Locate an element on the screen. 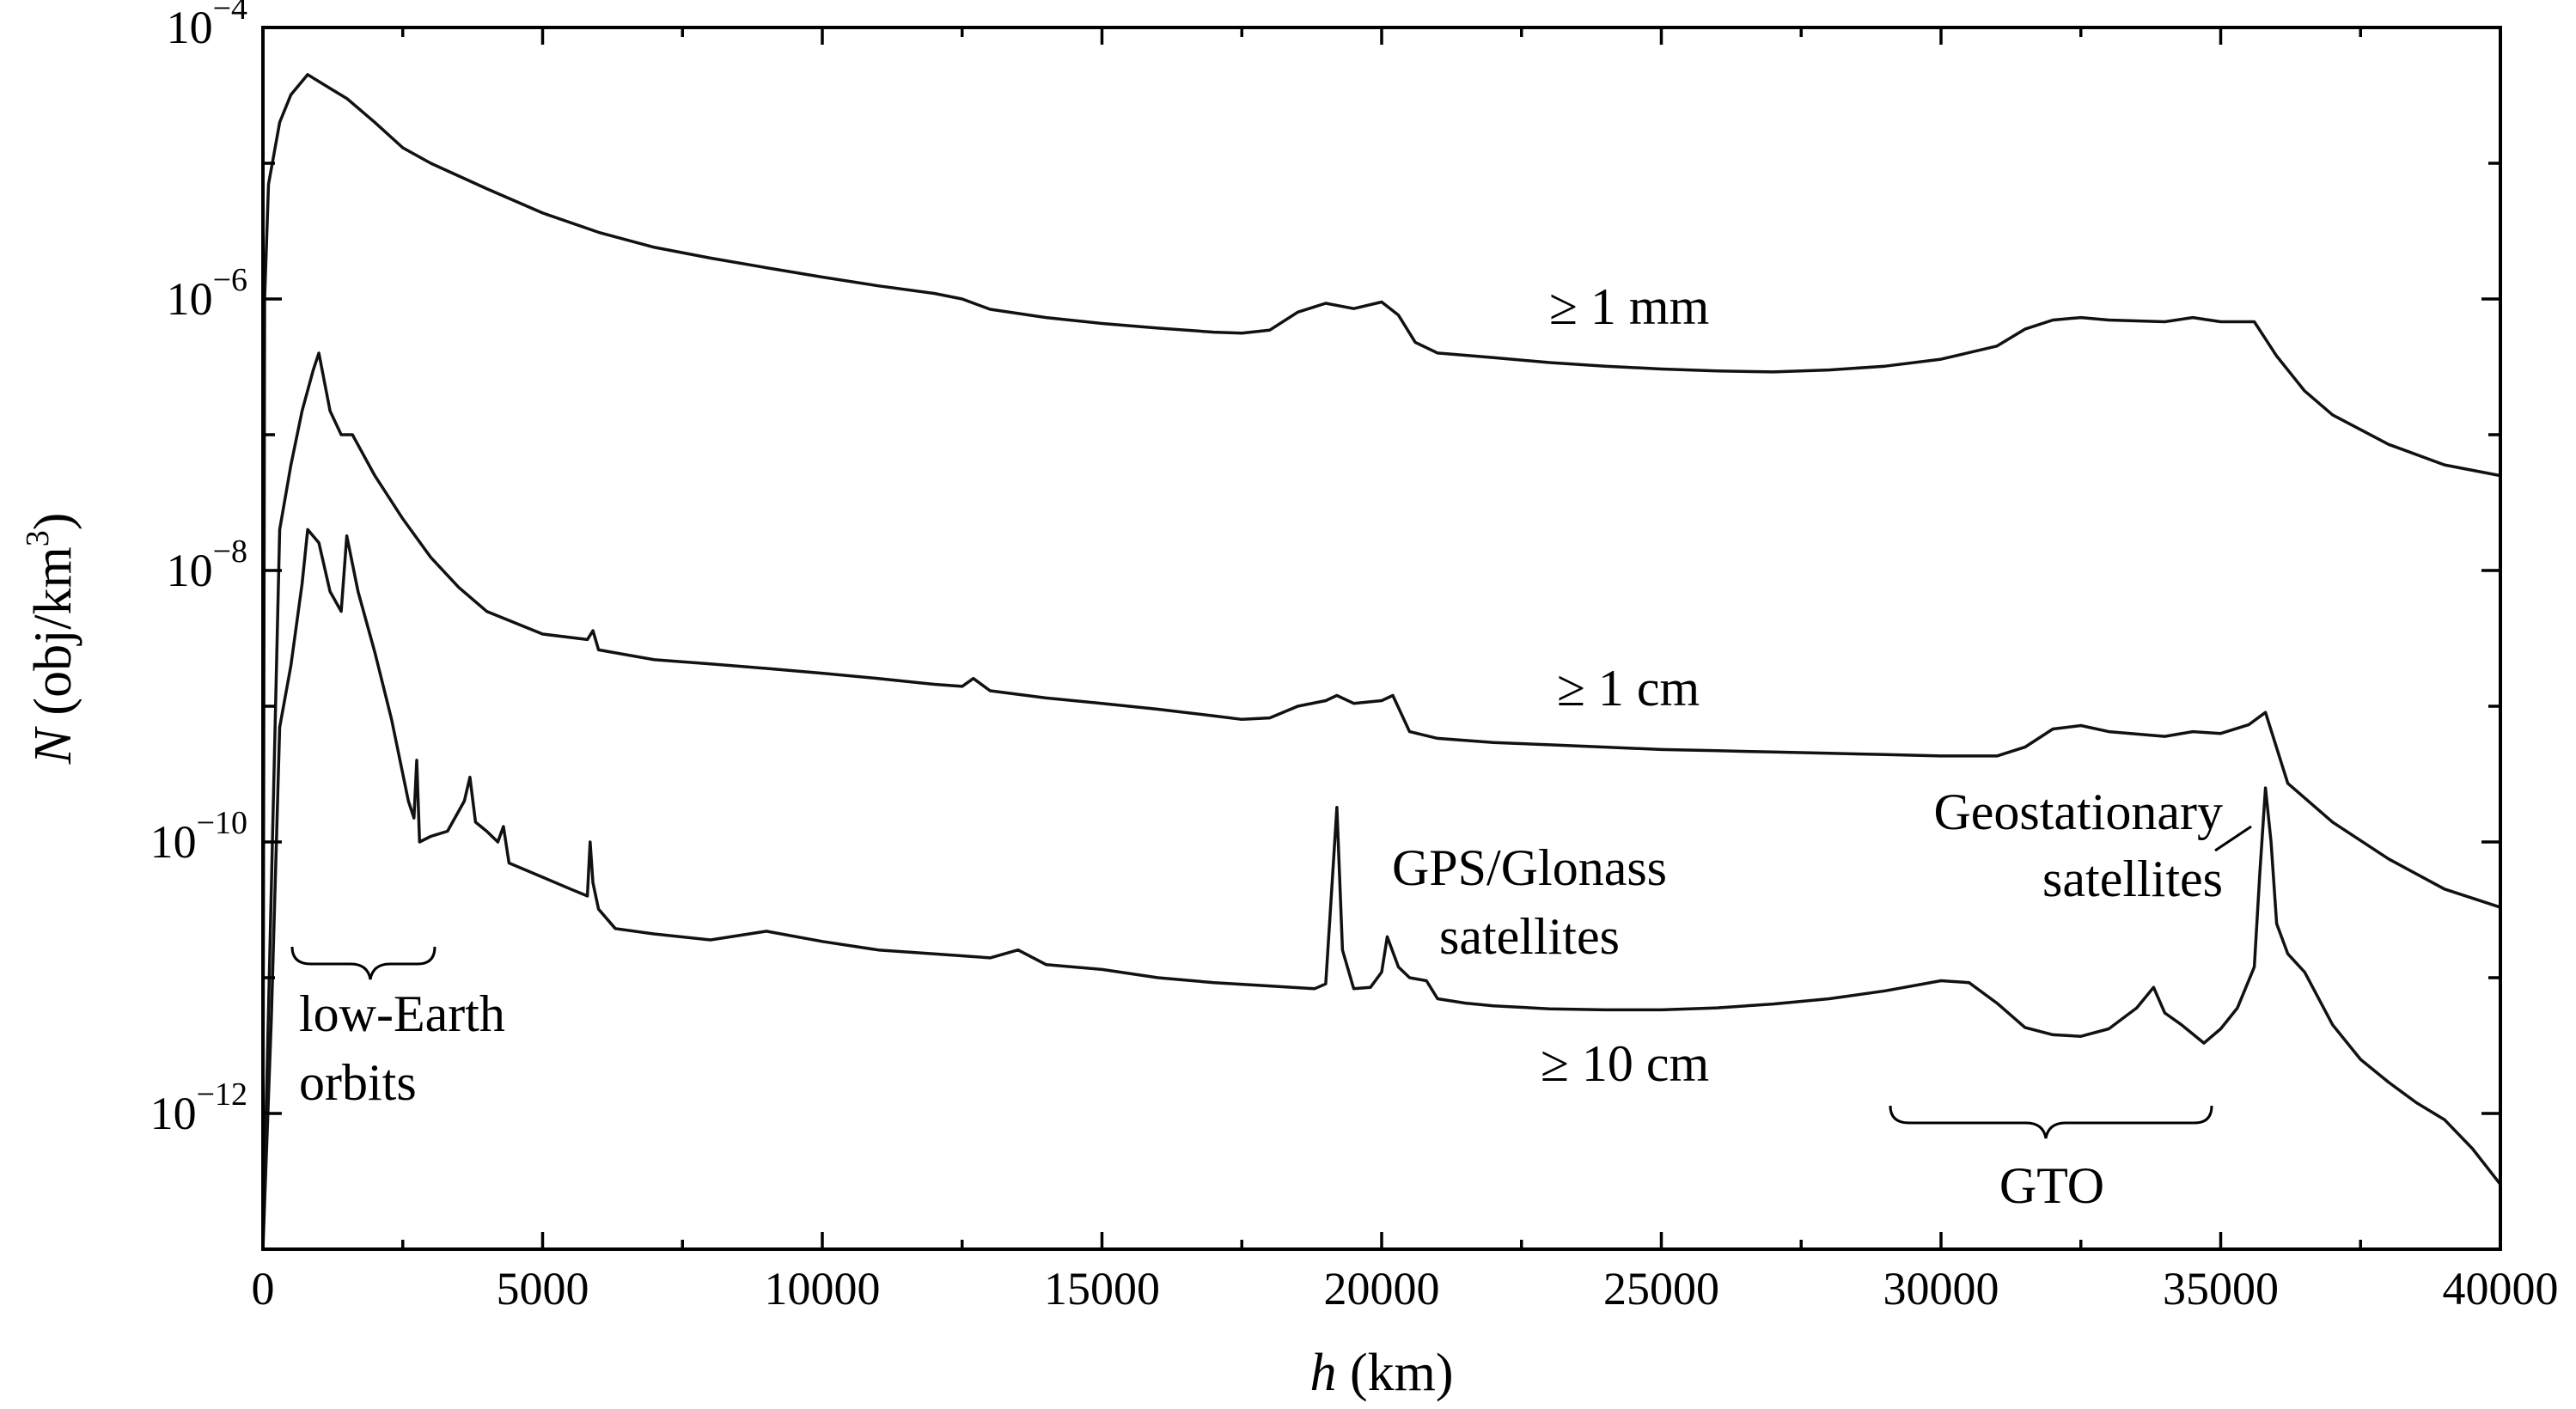 This screenshot has height=1409, width=2576. y-axis-space is located at coordinates (53, 722).